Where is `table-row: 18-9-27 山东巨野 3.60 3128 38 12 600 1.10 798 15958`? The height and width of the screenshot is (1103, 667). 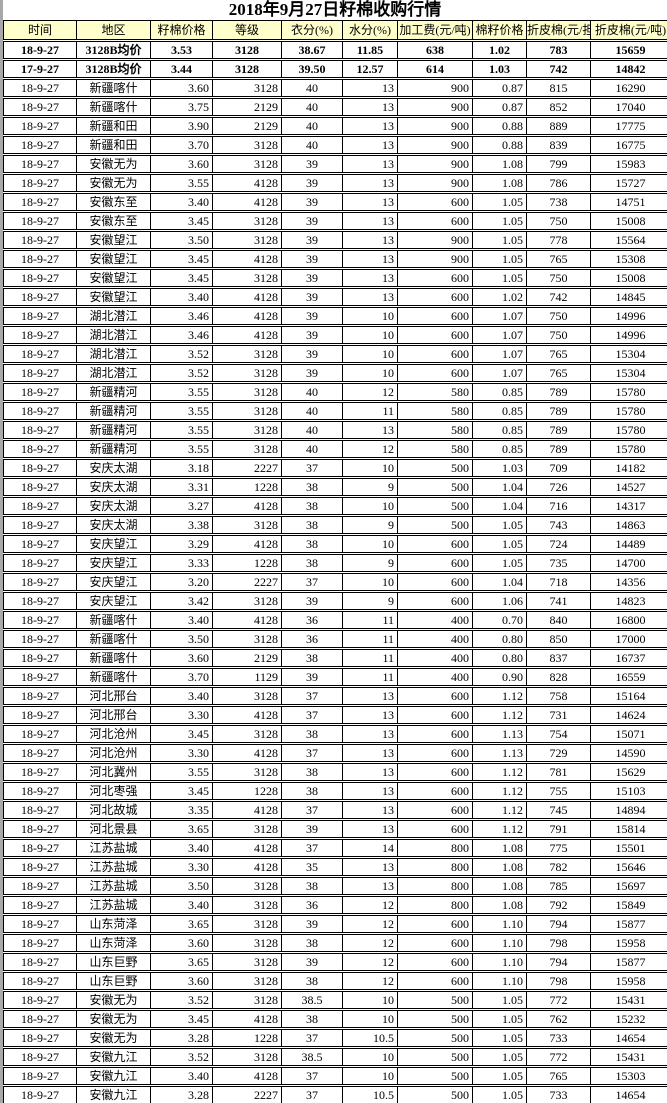 table-row: 18-9-27 山东巨野 3.60 3128 38 12 600 1.10 798 15958 is located at coordinates (335, 981).